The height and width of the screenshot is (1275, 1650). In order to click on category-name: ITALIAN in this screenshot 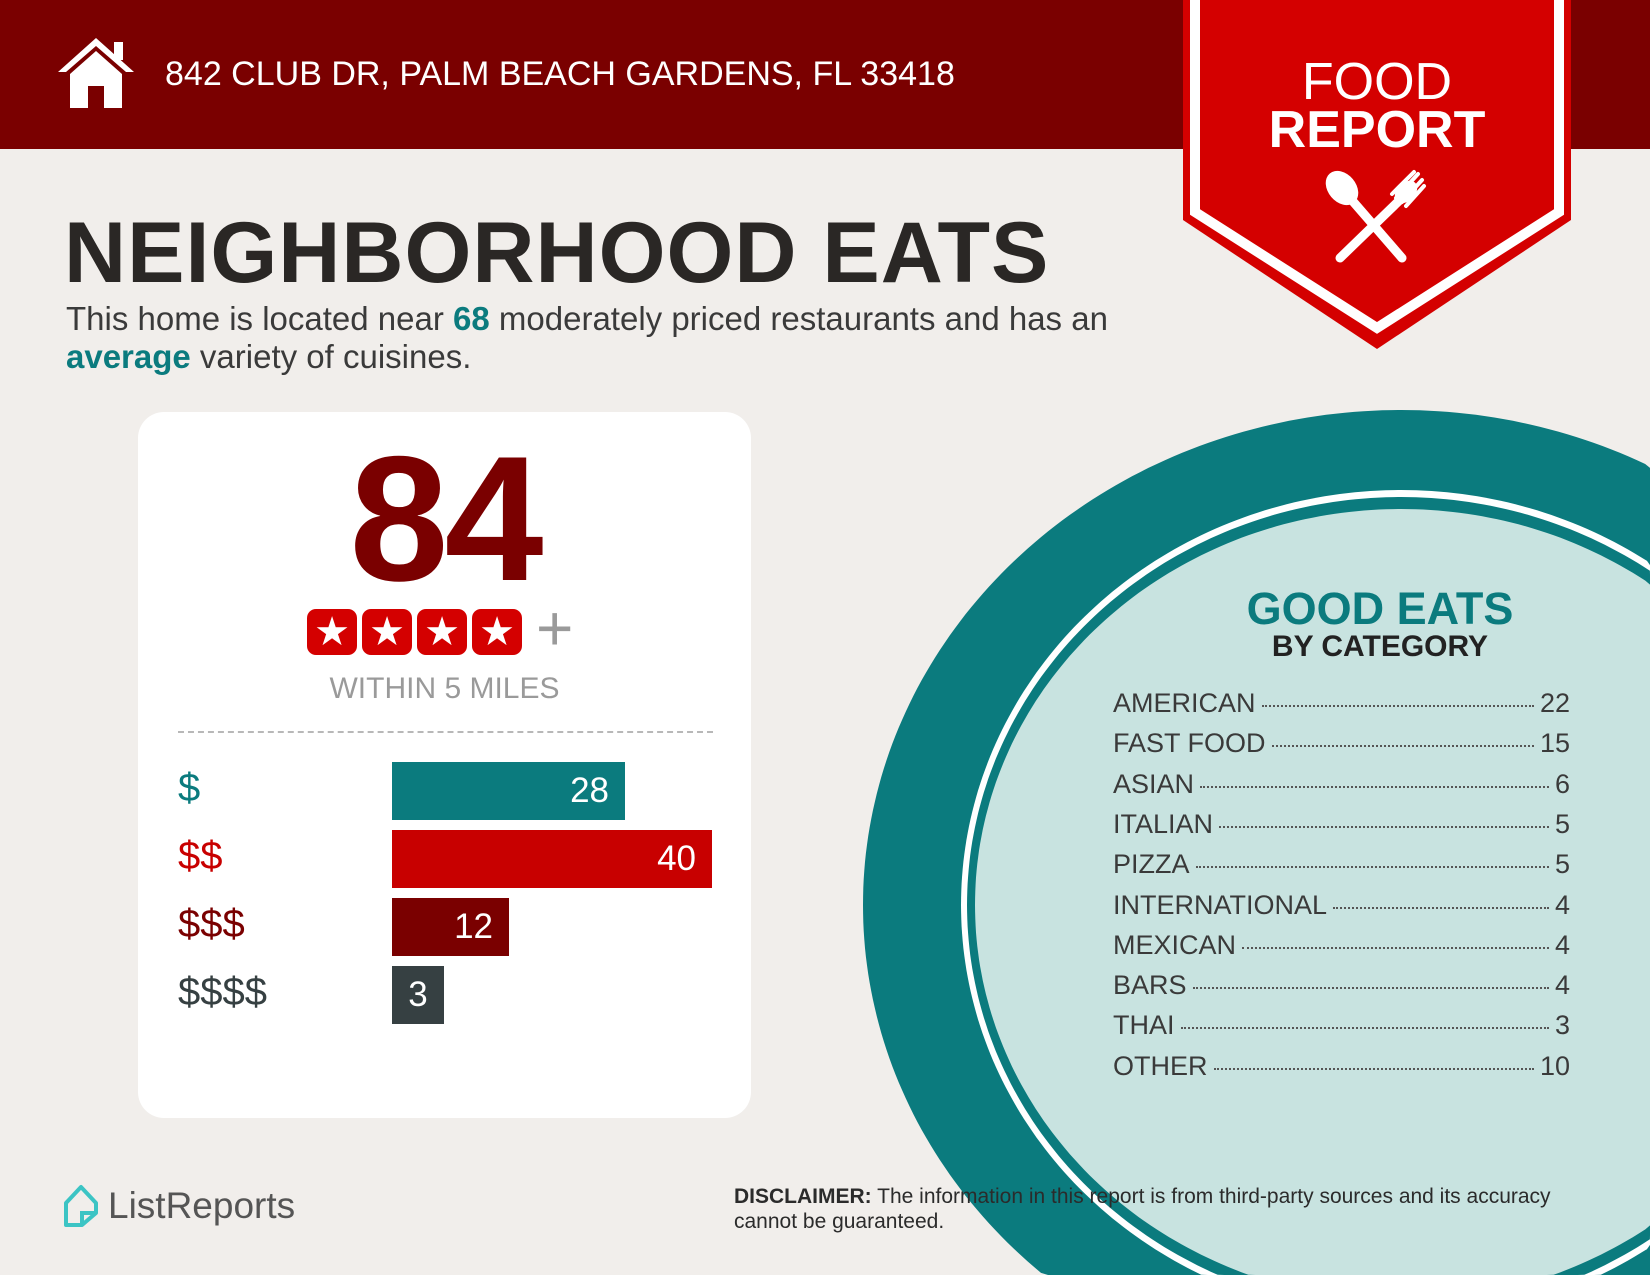, I will do `click(1163, 823)`.